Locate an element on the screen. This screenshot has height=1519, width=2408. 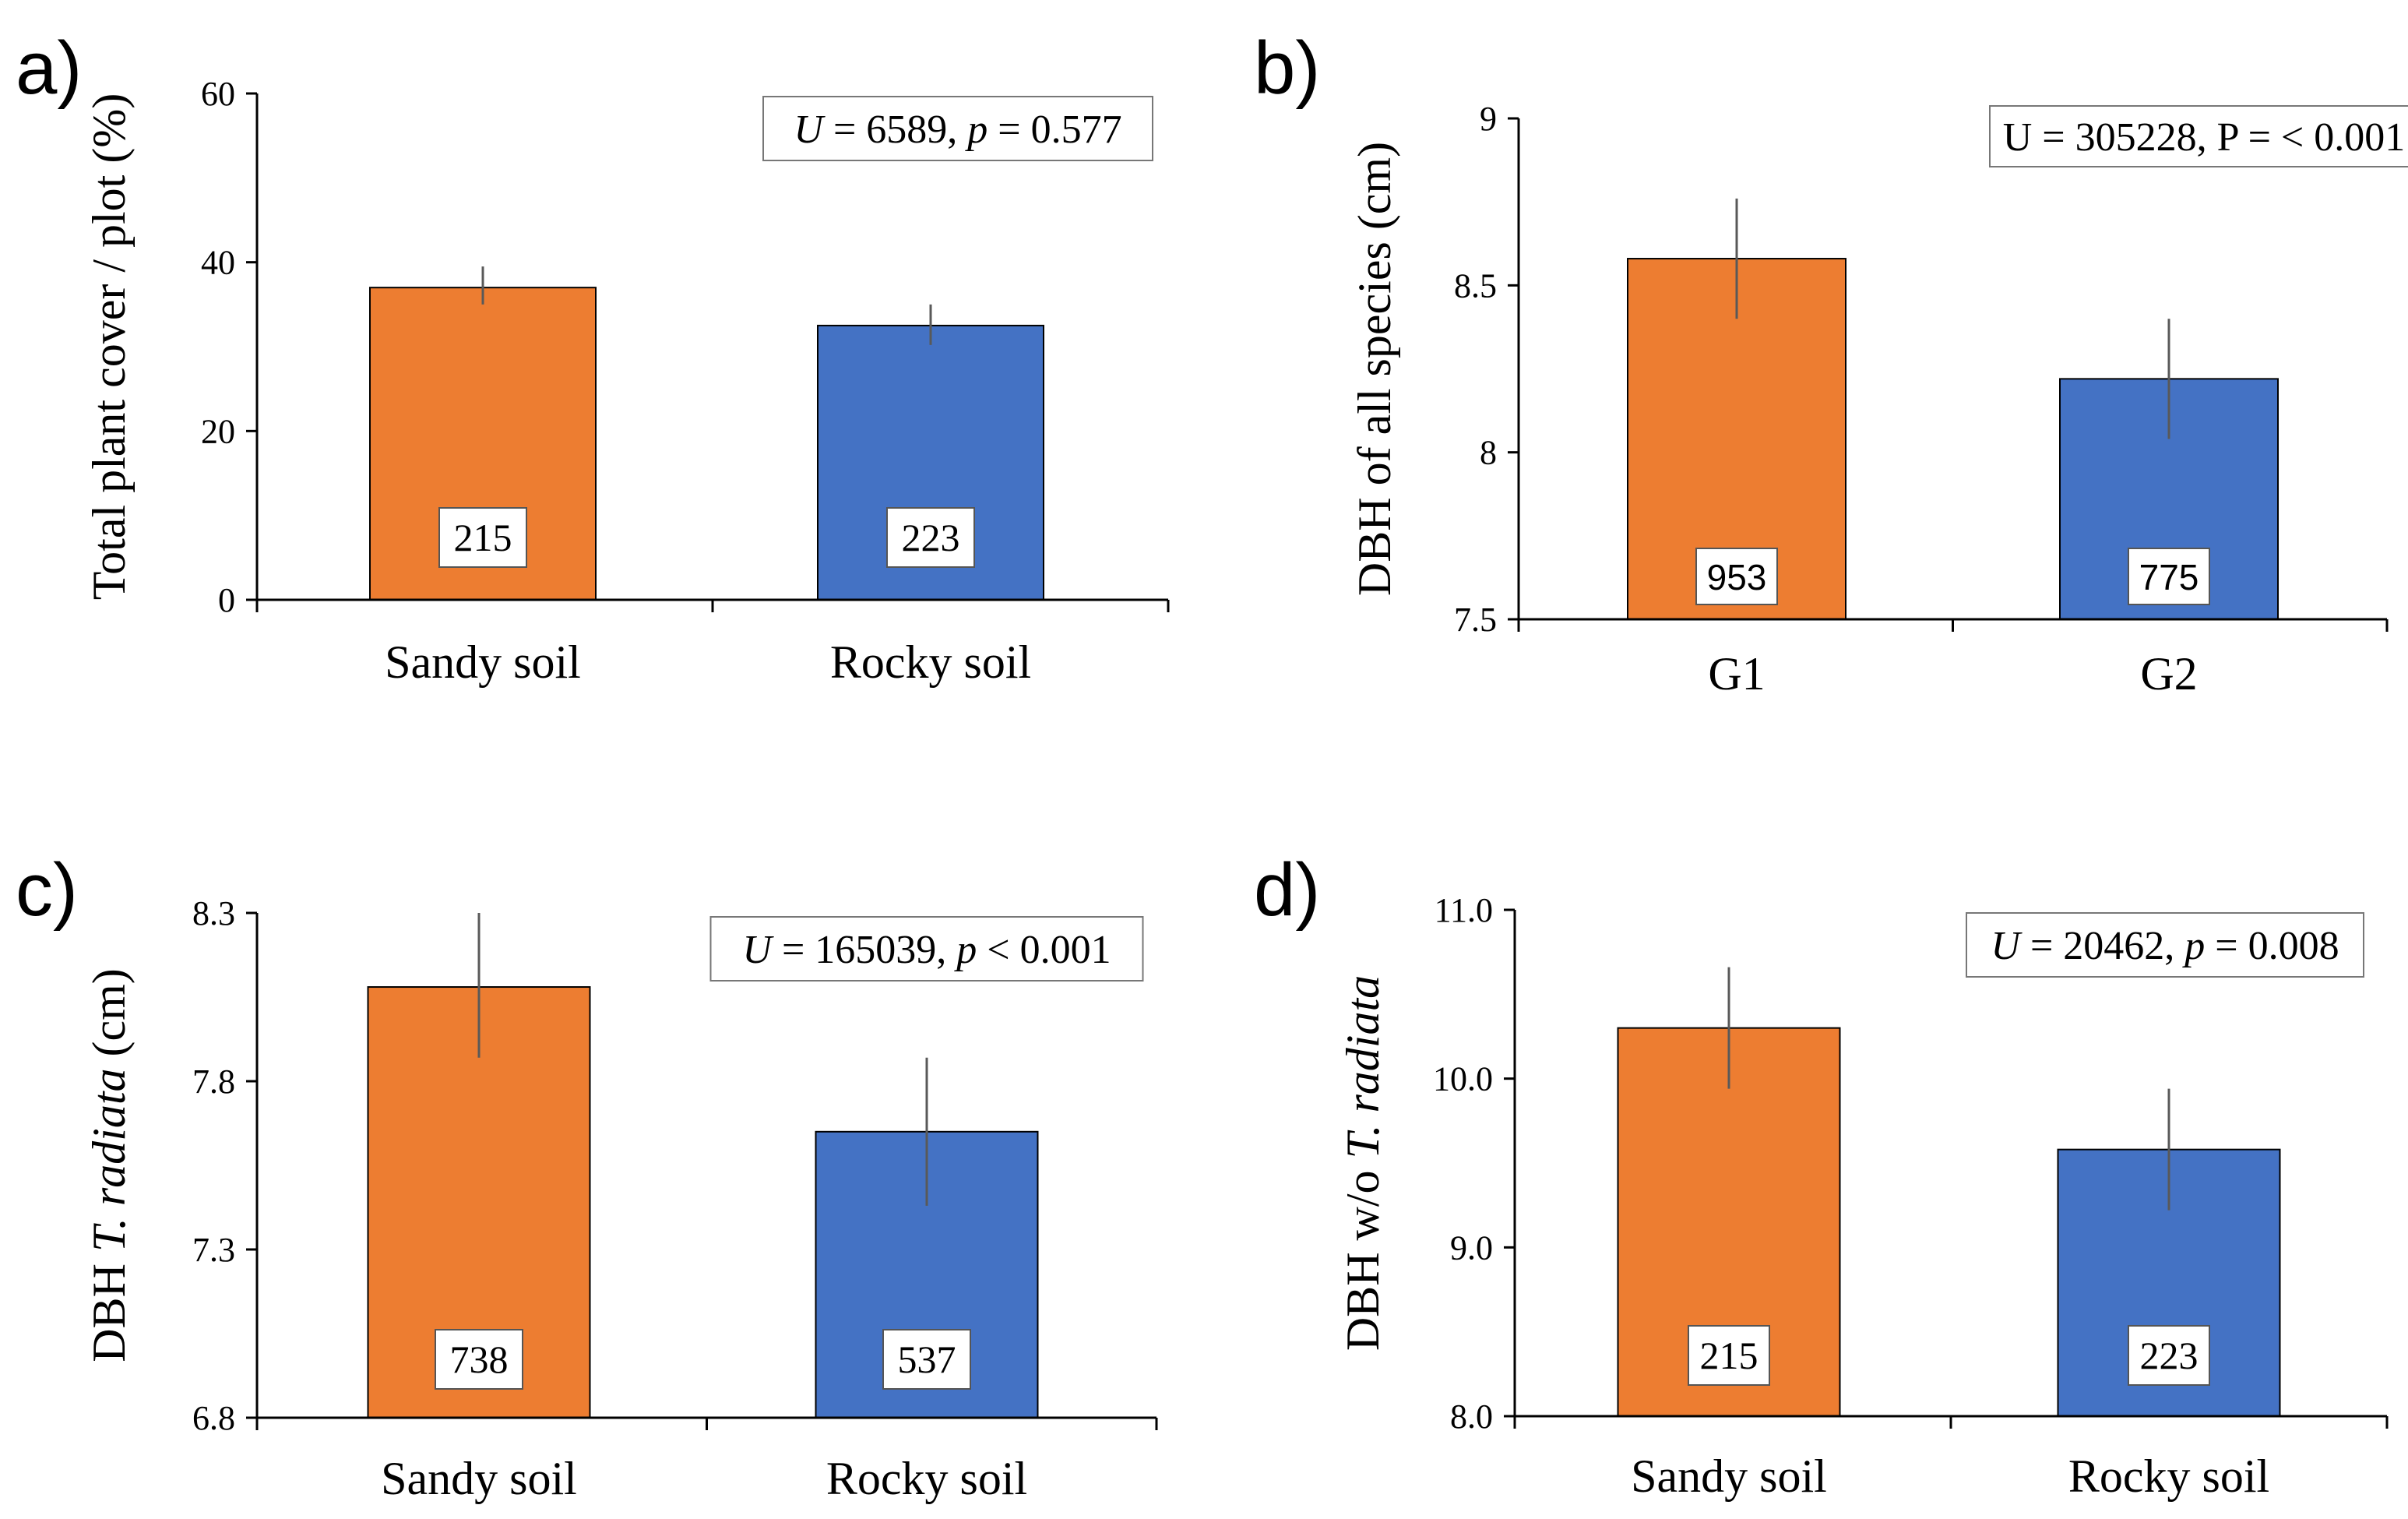
y-tick-label: 40 is located at coordinates (218, 263).